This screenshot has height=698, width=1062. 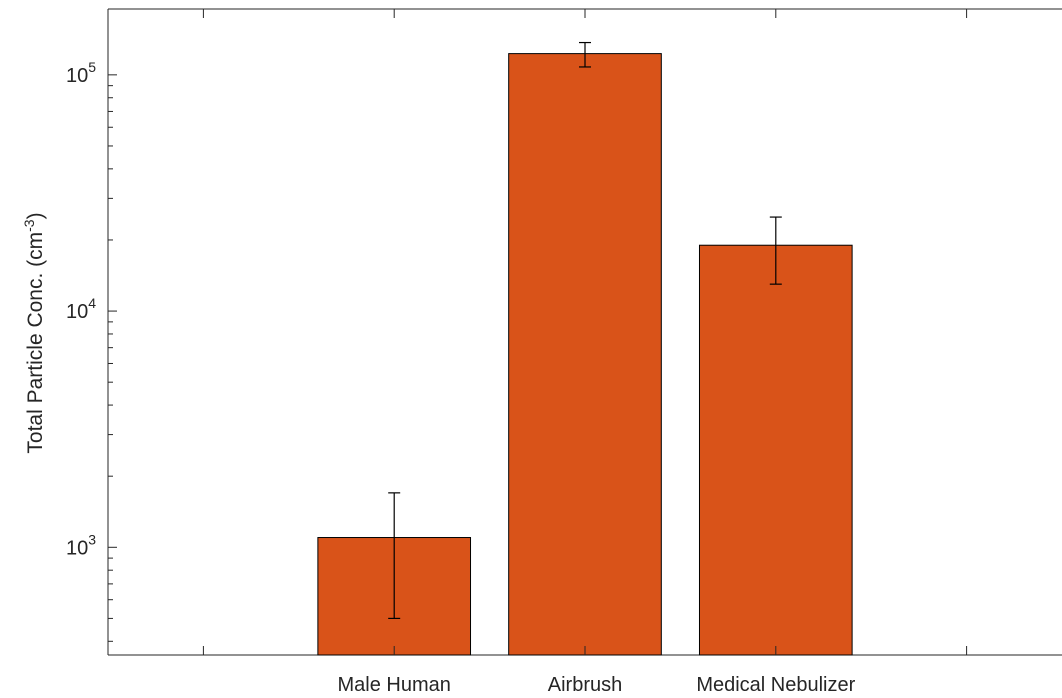 I want to click on y-tick-label: 10³, so click(x=81, y=545).